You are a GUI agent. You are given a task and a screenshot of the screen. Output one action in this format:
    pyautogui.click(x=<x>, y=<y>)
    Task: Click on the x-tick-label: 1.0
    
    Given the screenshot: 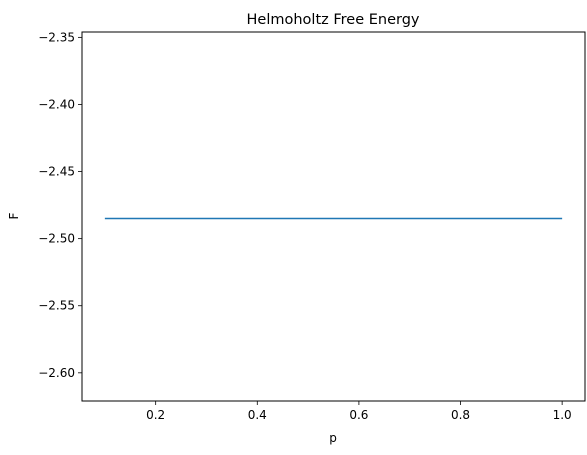 What is the action you would take?
    pyautogui.click(x=562, y=415)
    